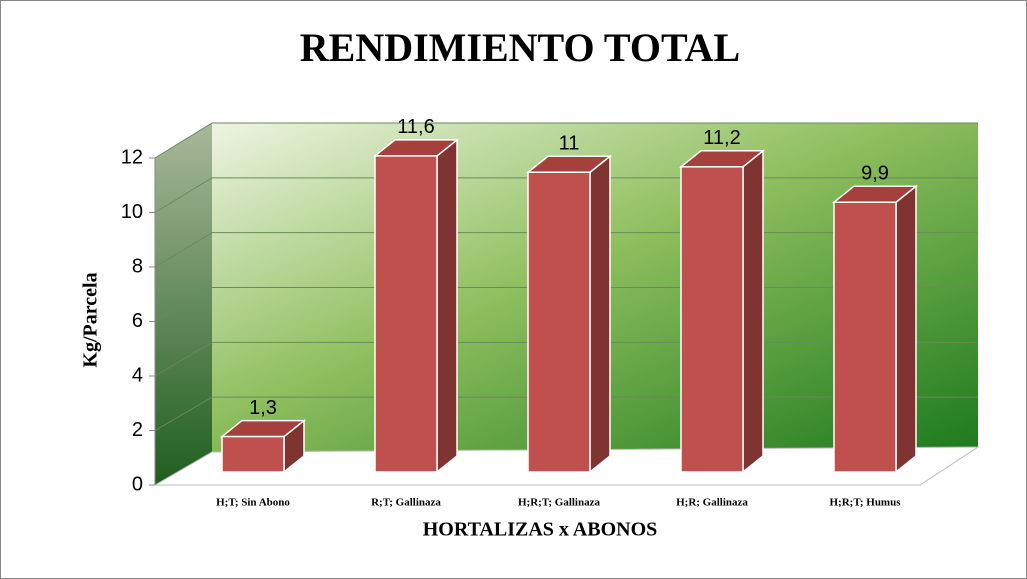  Describe the element at coordinates (540, 530) in the screenshot. I see `x-axis-title: HORTALIZAS x ABONOS` at that location.